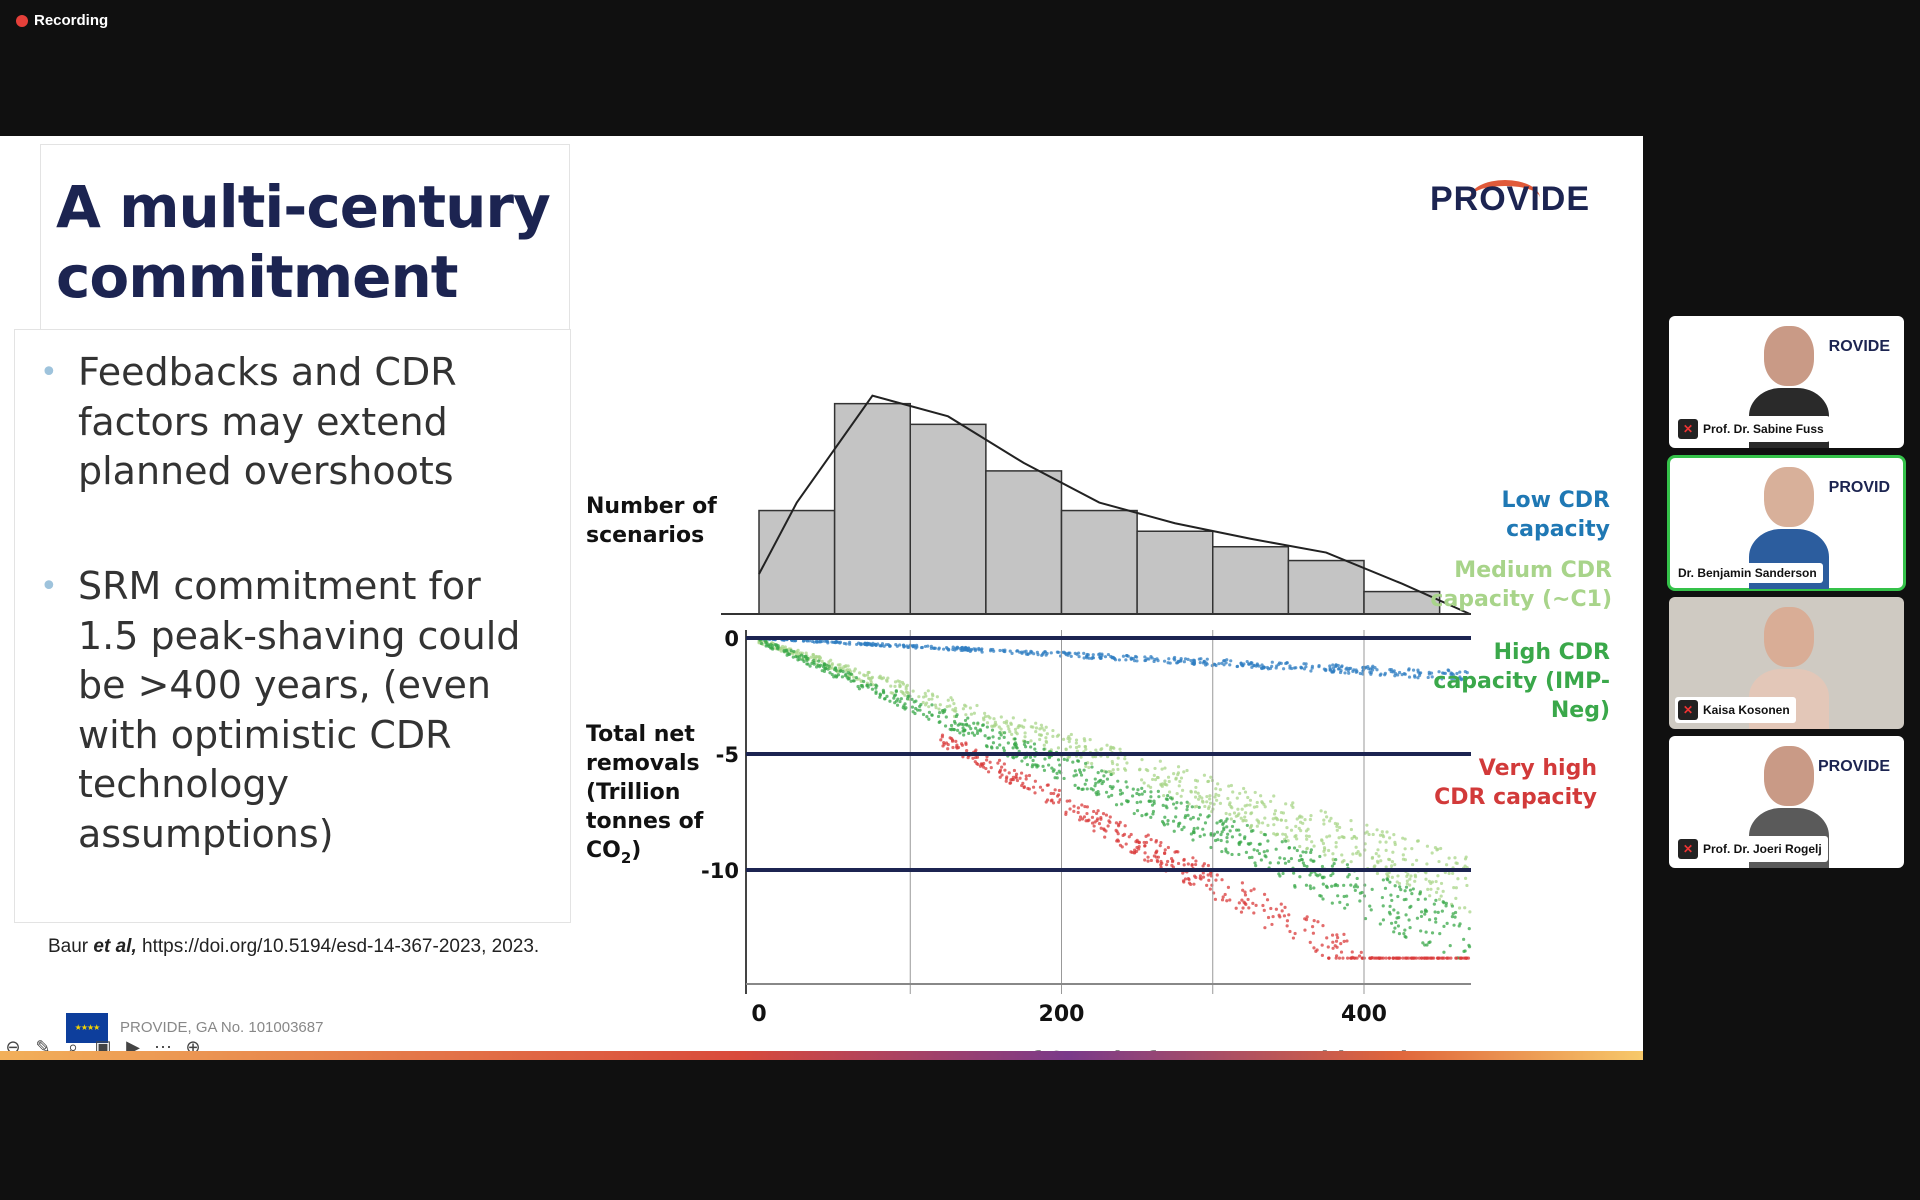  Describe the element at coordinates (1062, 1014) in the screenshot. I see `x-tick-label: 200` at that location.